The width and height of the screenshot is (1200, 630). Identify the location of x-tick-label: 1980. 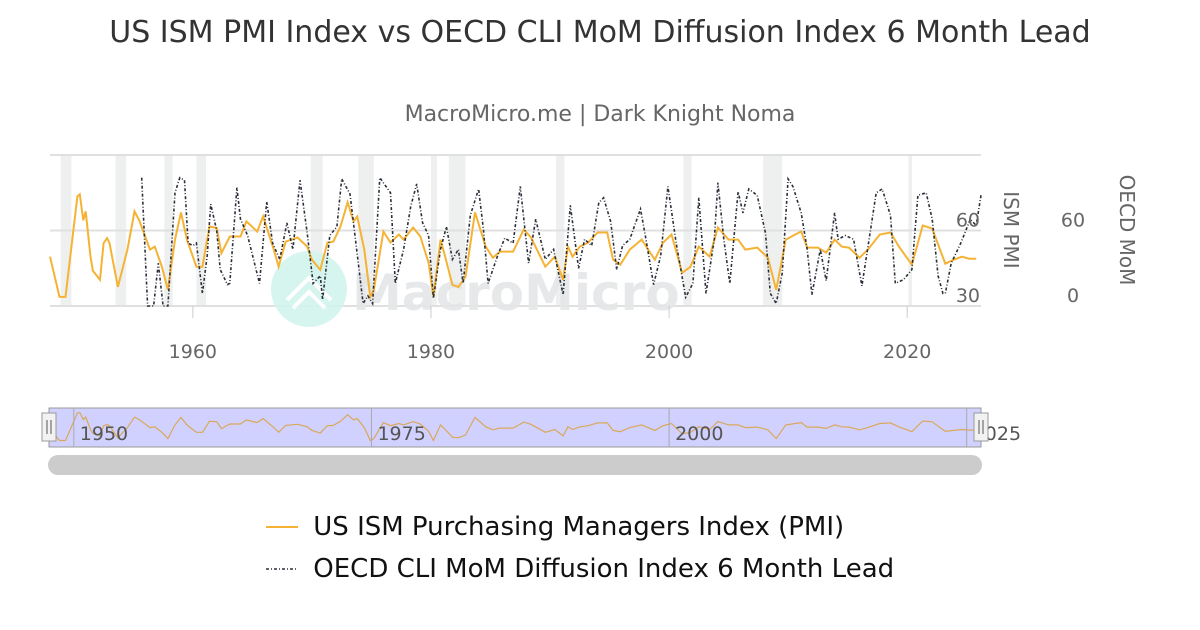
(431, 352).